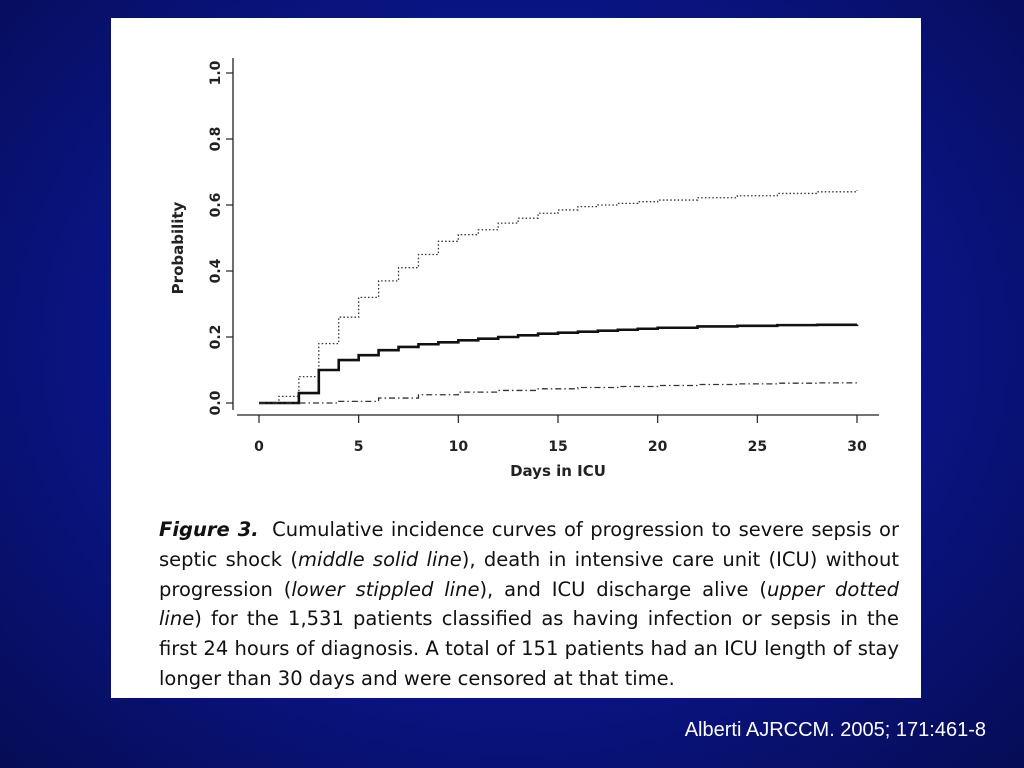  I want to click on x-axis-label: Days in ICU, so click(558, 471).